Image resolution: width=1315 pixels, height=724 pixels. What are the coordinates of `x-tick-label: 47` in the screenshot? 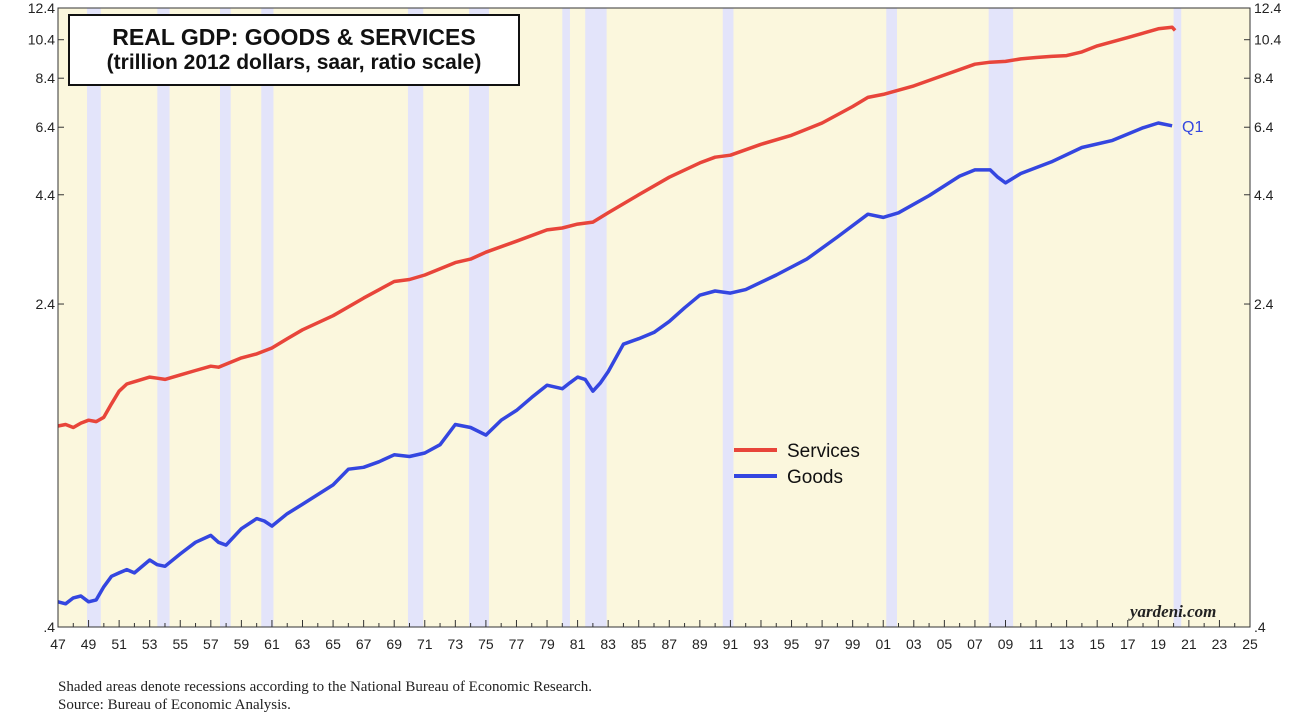 It's located at (58, 644).